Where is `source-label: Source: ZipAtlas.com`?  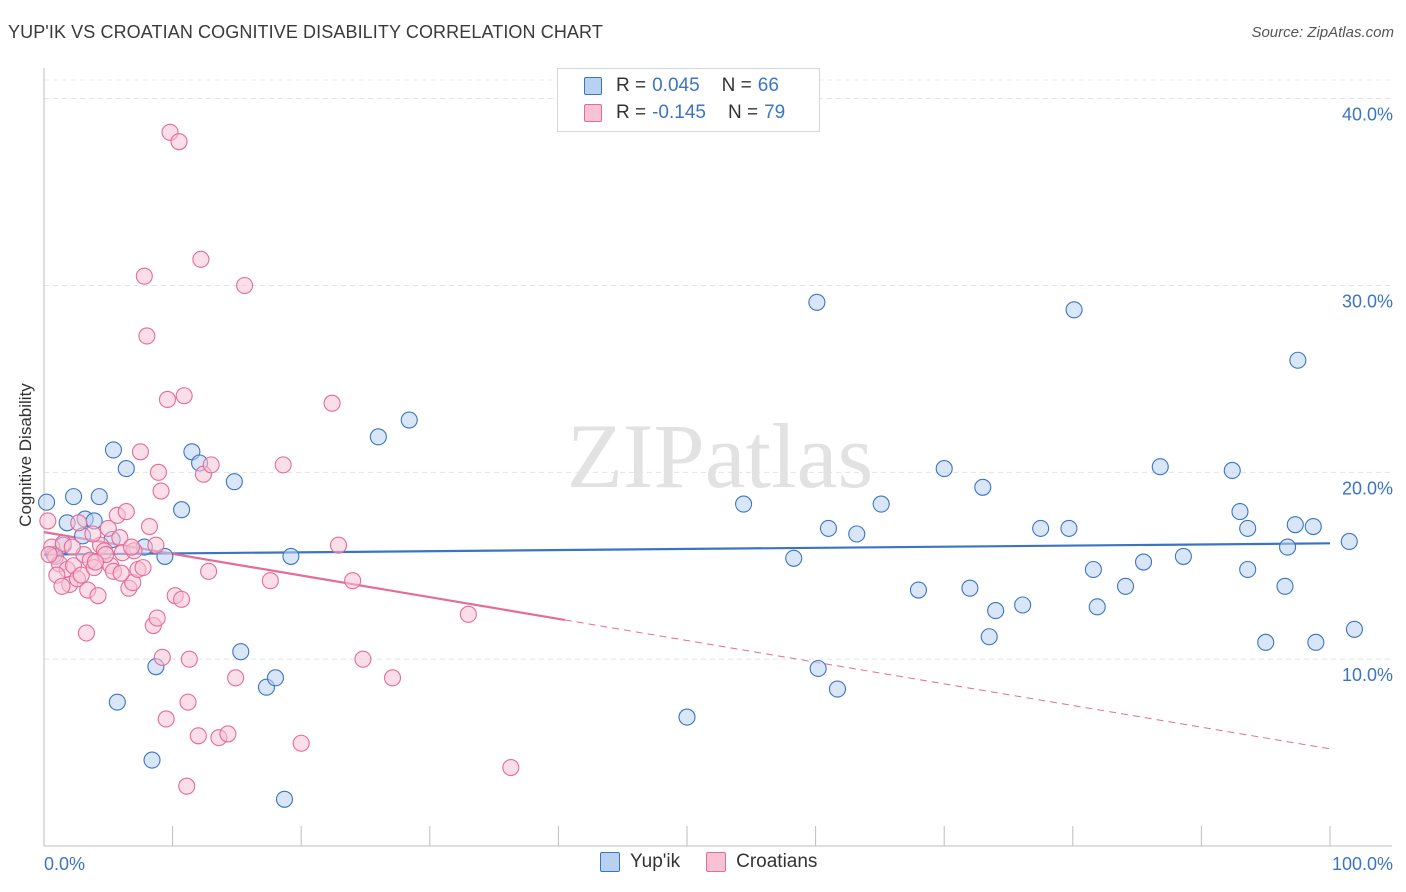
source-label: Source: ZipAtlas.com is located at coordinates (1322, 32).